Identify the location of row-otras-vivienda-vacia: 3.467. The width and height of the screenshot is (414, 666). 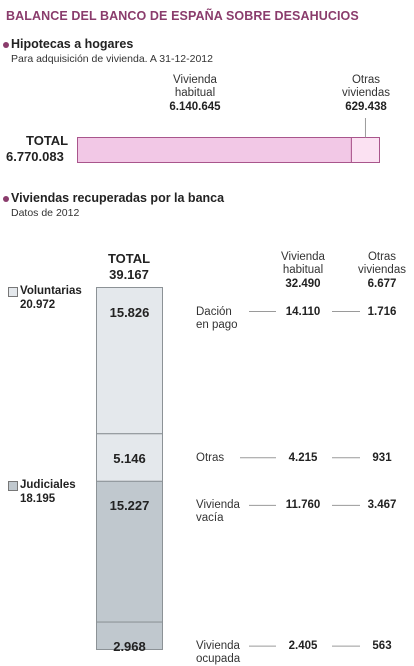
(382, 505).